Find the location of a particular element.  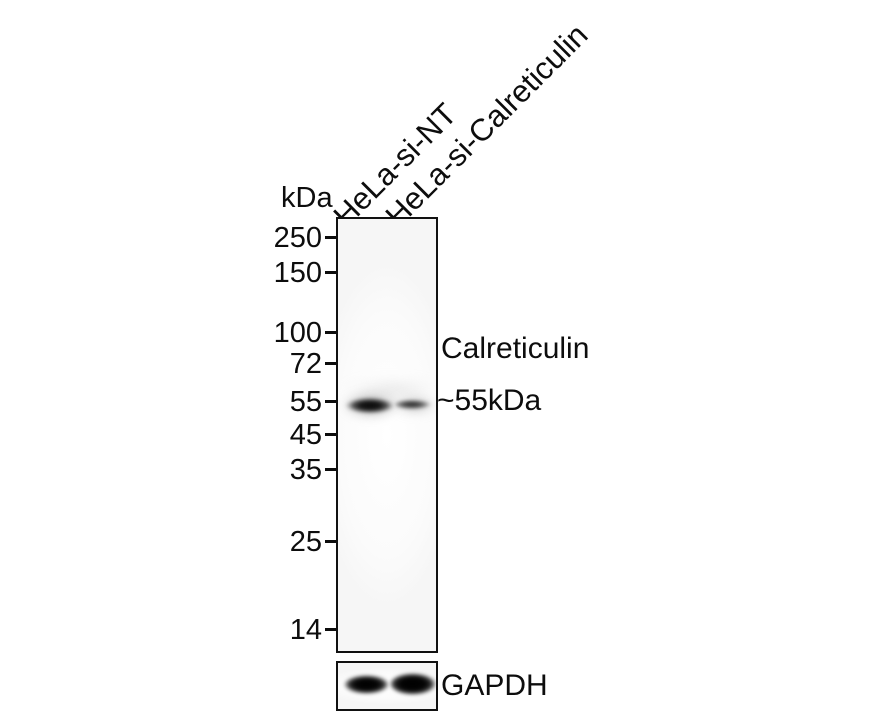

ladder-row: 55 is located at coordinates (313, 402).